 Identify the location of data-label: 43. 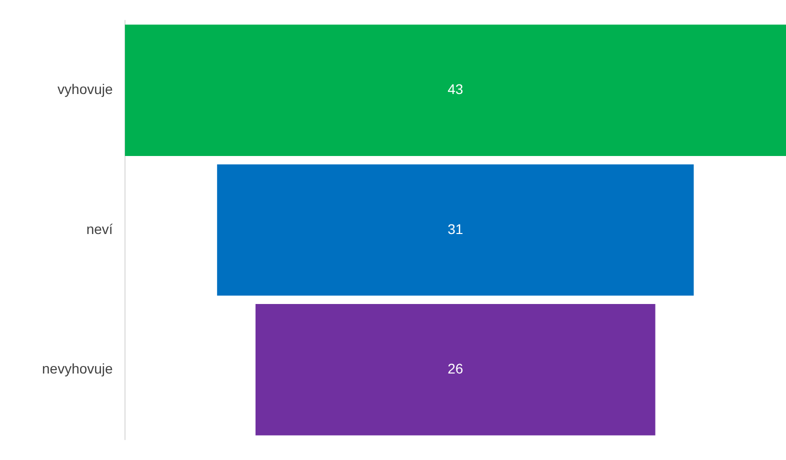
(456, 89).